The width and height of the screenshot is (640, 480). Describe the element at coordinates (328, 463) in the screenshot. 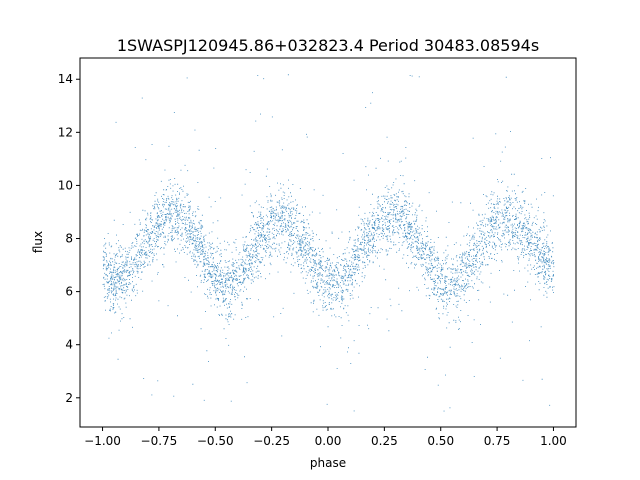

I see `x-axis-label: phase` at that location.